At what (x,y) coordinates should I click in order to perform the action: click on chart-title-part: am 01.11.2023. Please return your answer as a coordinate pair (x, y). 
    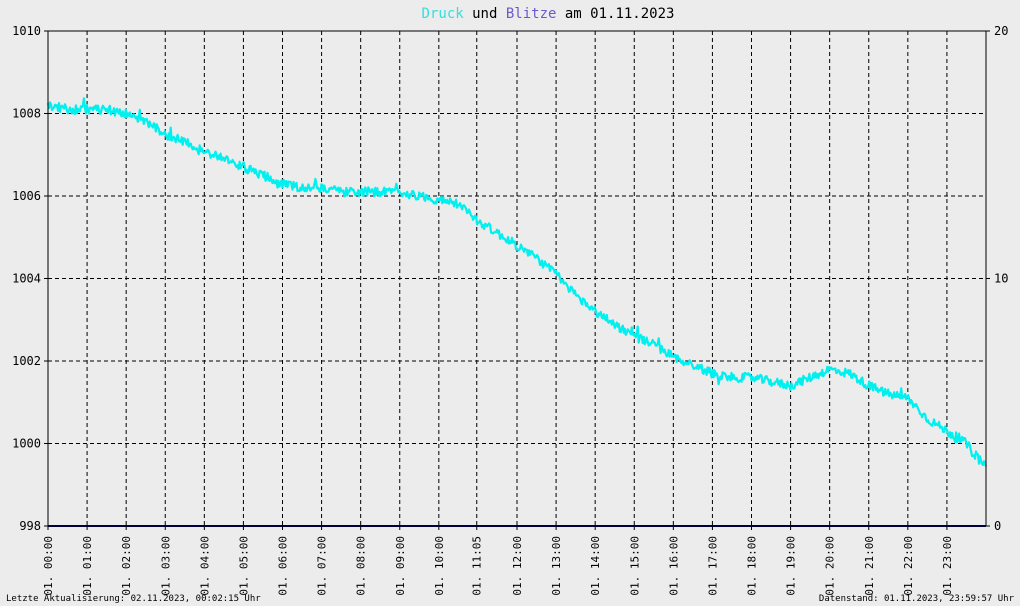
    Looking at the image, I should click on (615, 14).